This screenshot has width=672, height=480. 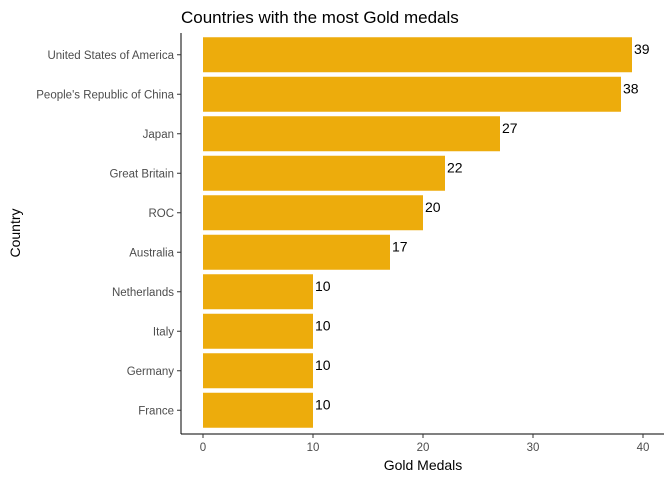 What do you see at coordinates (433, 207) in the screenshot?
I see `data-label: 20` at bounding box center [433, 207].